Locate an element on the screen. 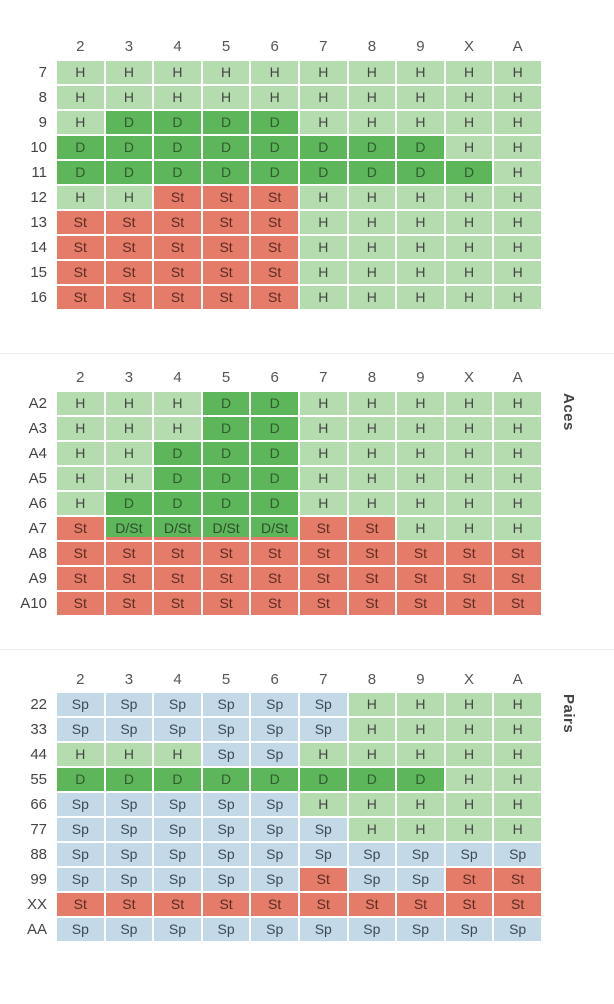 Image resolution: width=614 pixels, height=1004 pixels. aces-hand-labels: A2 A3 A4 A5 A6 A7 A8 A9 A10 is located at coordinates (25, 503).